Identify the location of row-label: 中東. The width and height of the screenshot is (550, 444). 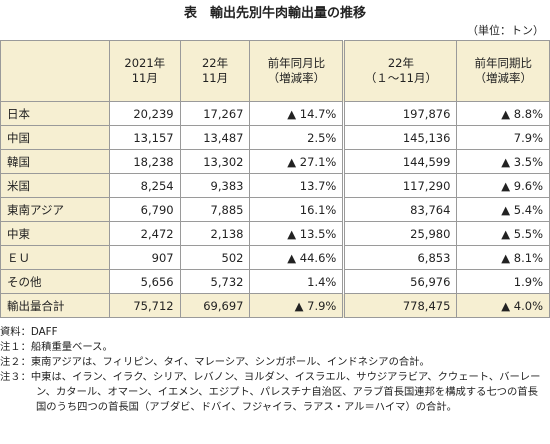
(55, 233).